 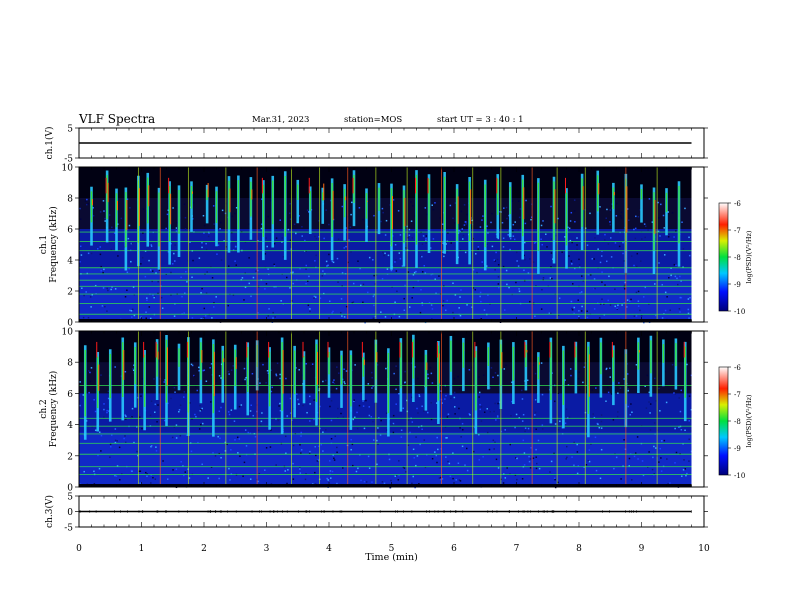 I want to click on y-axis-label-line: ch.2, so click(x=44, y=408).